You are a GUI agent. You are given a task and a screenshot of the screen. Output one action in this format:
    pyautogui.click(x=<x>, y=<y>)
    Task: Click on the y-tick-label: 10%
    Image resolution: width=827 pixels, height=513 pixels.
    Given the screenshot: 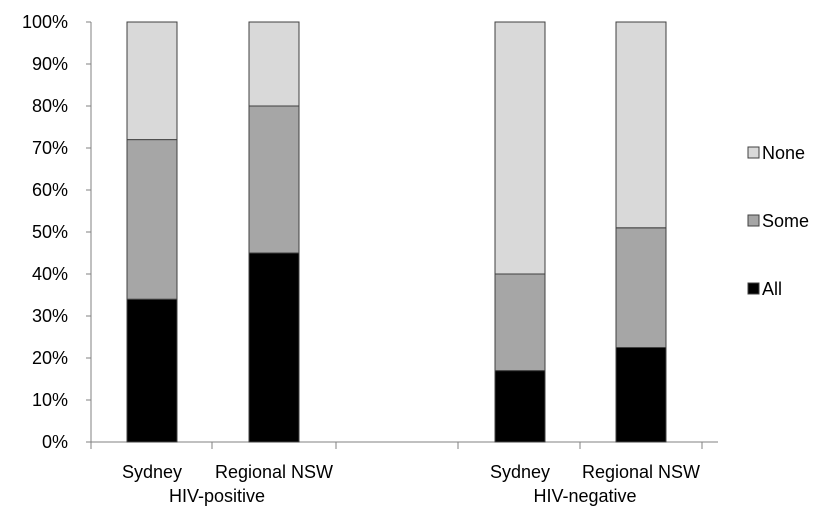 What is the action you would take?
    pyautogui.click(x=50, y=400)
    